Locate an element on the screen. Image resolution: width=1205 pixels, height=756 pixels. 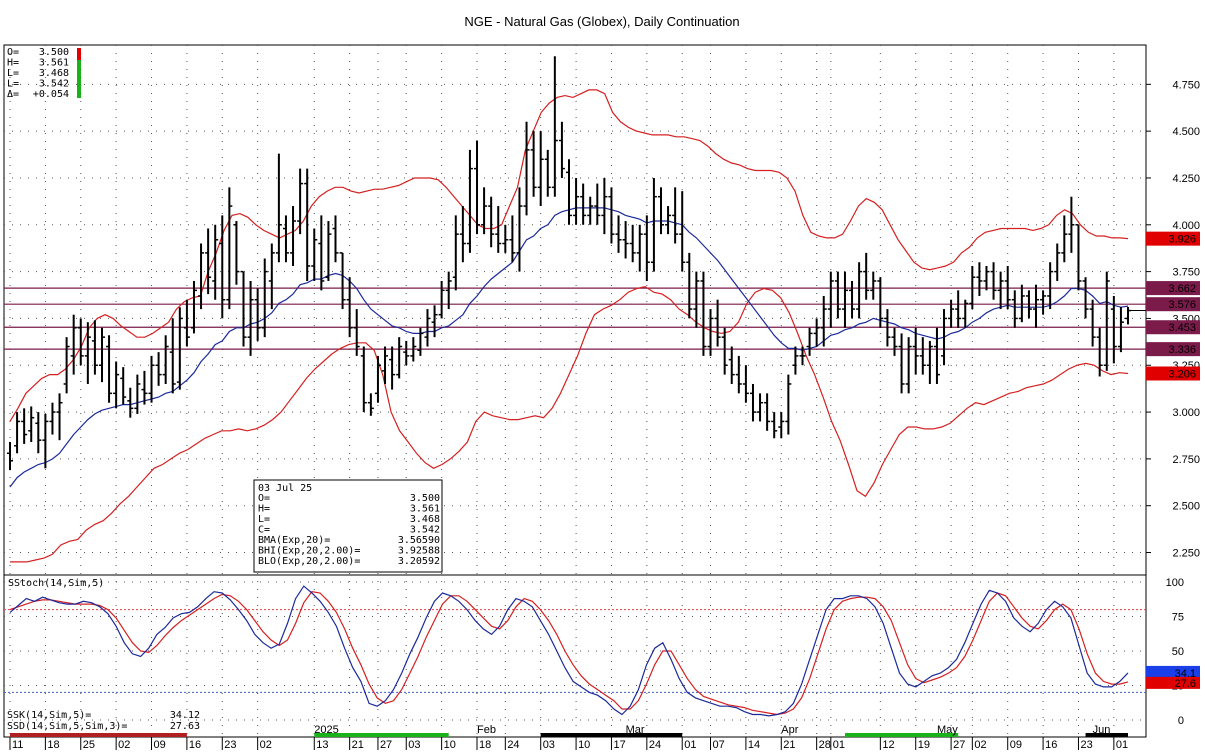
date-tick-label: 09 is located at coordinates (1016, 745).